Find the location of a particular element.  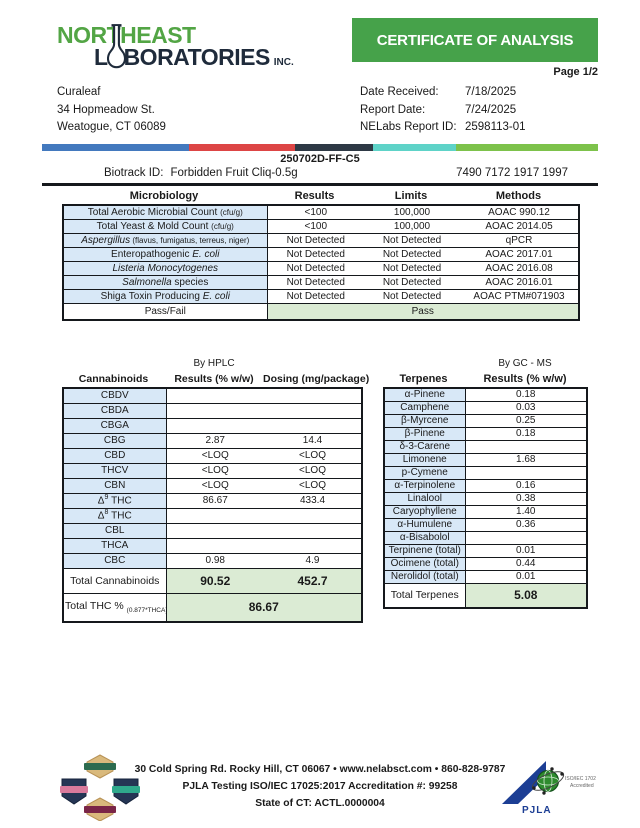

table-row: CBDA is located at coordinates (212, 410).